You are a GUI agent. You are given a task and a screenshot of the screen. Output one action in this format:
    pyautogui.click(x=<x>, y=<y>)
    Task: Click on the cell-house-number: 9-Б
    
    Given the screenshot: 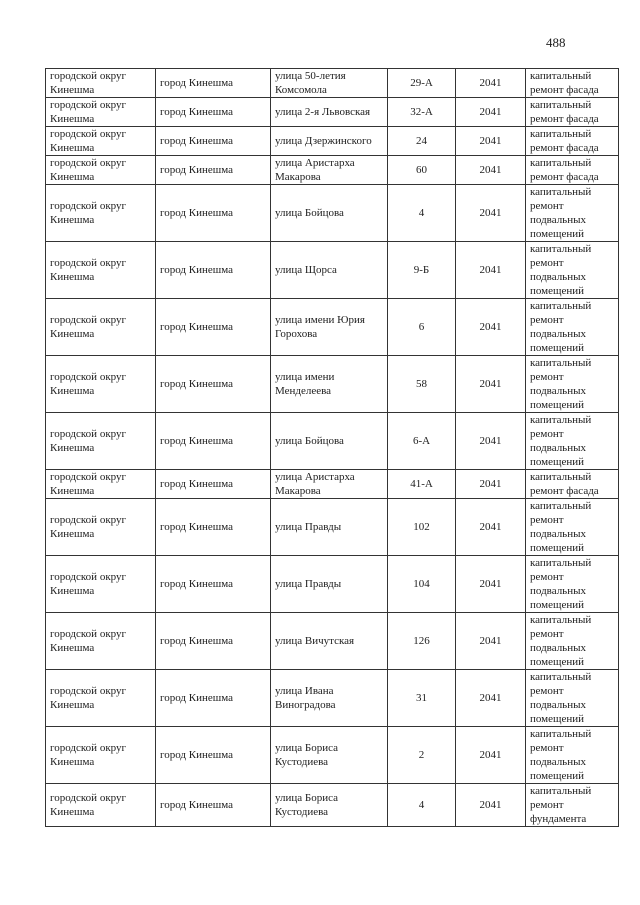 What is the action you would take?
    pyautogui.click(x=421, y=270)
    